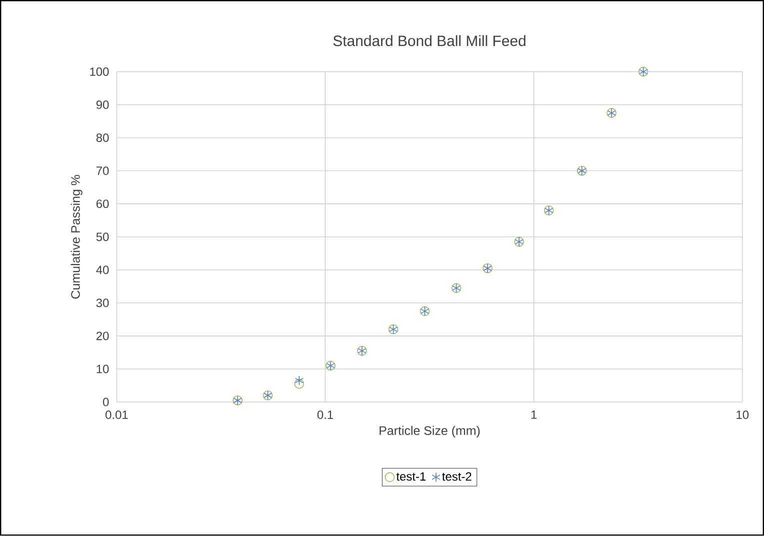  Describe the element at coordinates (102, 138) in the screenshot. I see `y-tick-label: 80` at that location.